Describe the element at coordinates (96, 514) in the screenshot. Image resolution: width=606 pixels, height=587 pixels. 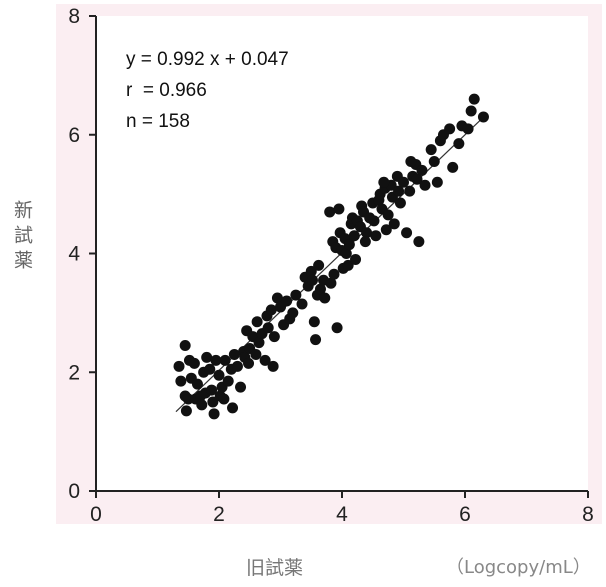
I see `x-tick-label: 0` at that location.